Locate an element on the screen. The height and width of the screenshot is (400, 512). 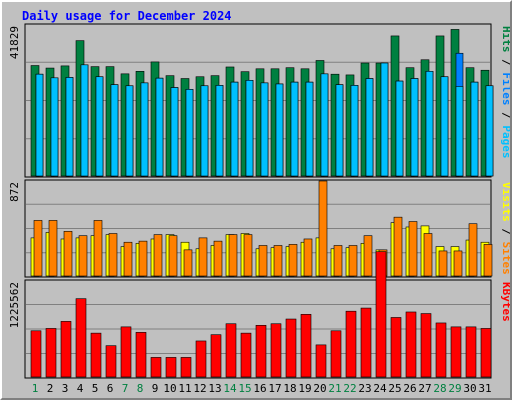
day-label: 23 is located at coordinates (364, 388).